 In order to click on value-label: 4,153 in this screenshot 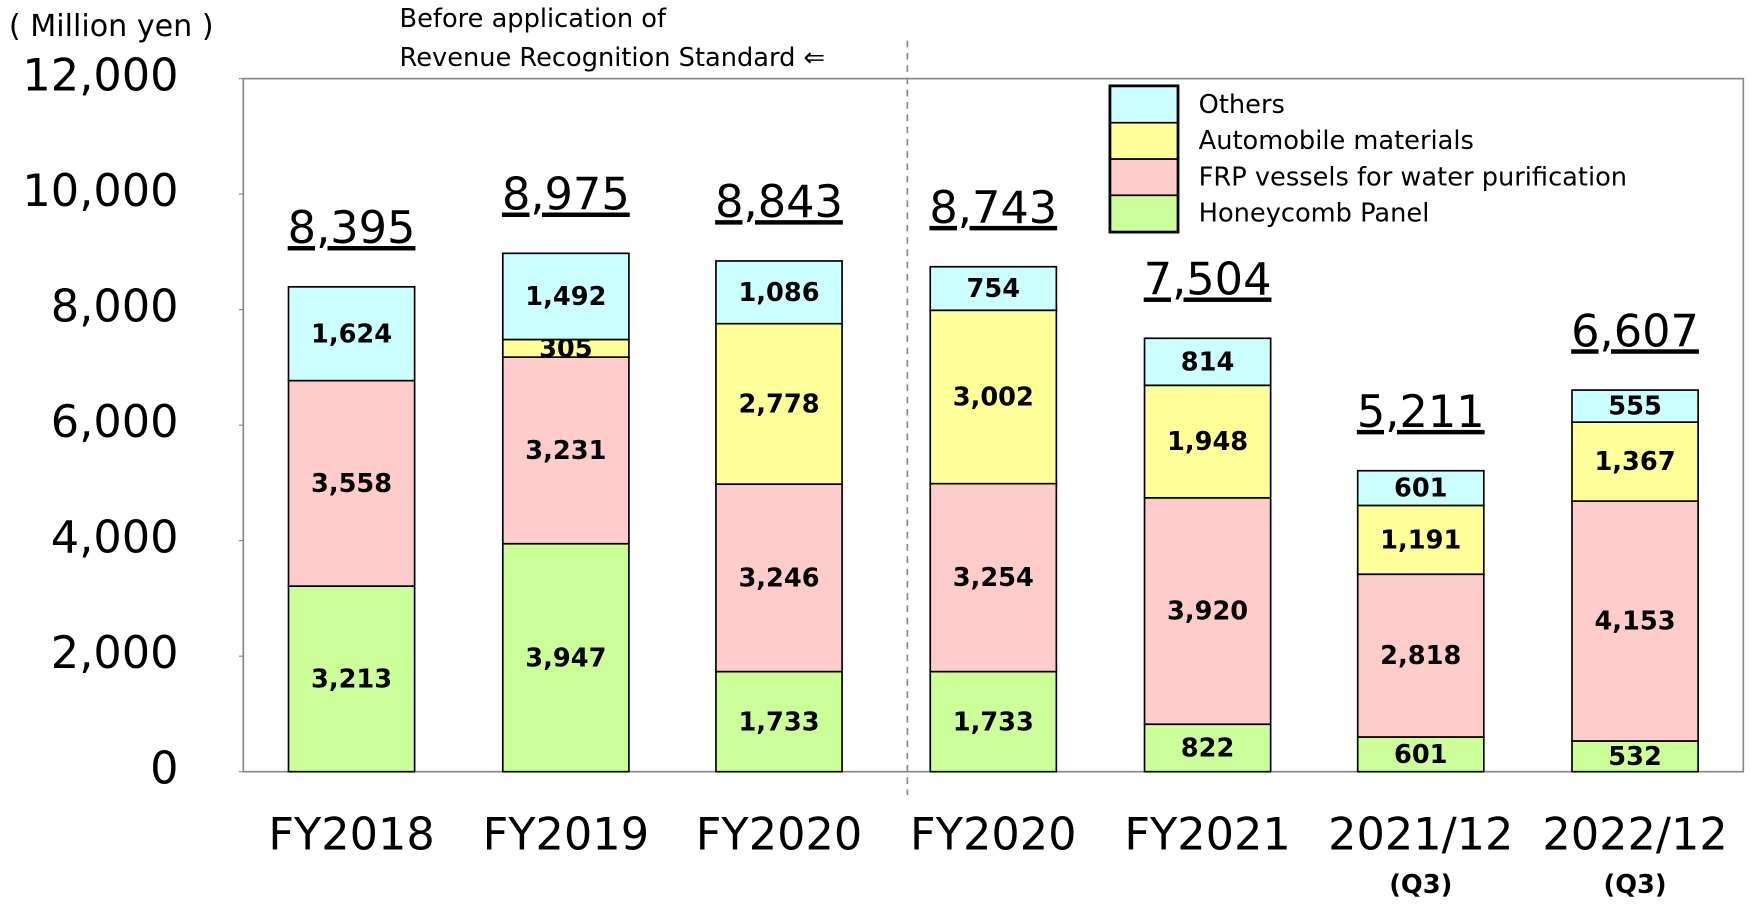, I will do `click(1634, 622)`.